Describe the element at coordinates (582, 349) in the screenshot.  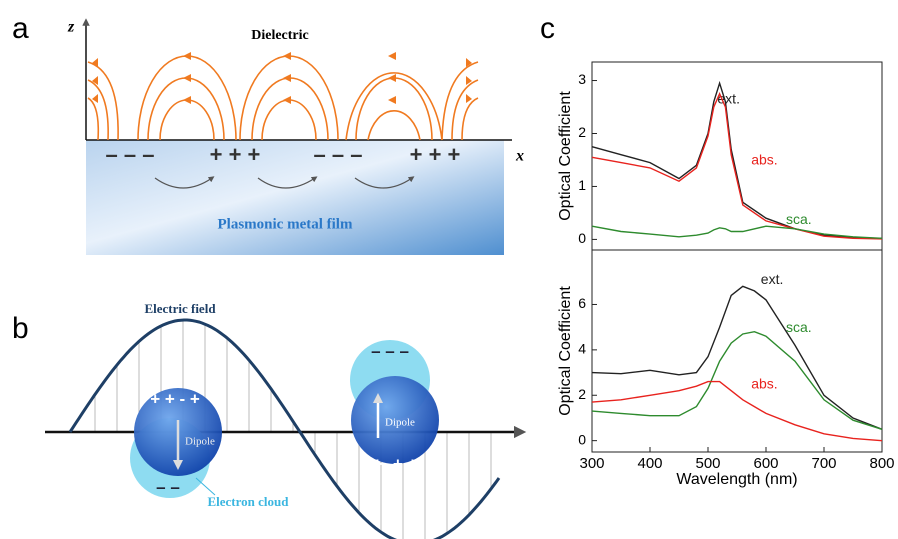
I see `y-tick-label: 4` at that location.